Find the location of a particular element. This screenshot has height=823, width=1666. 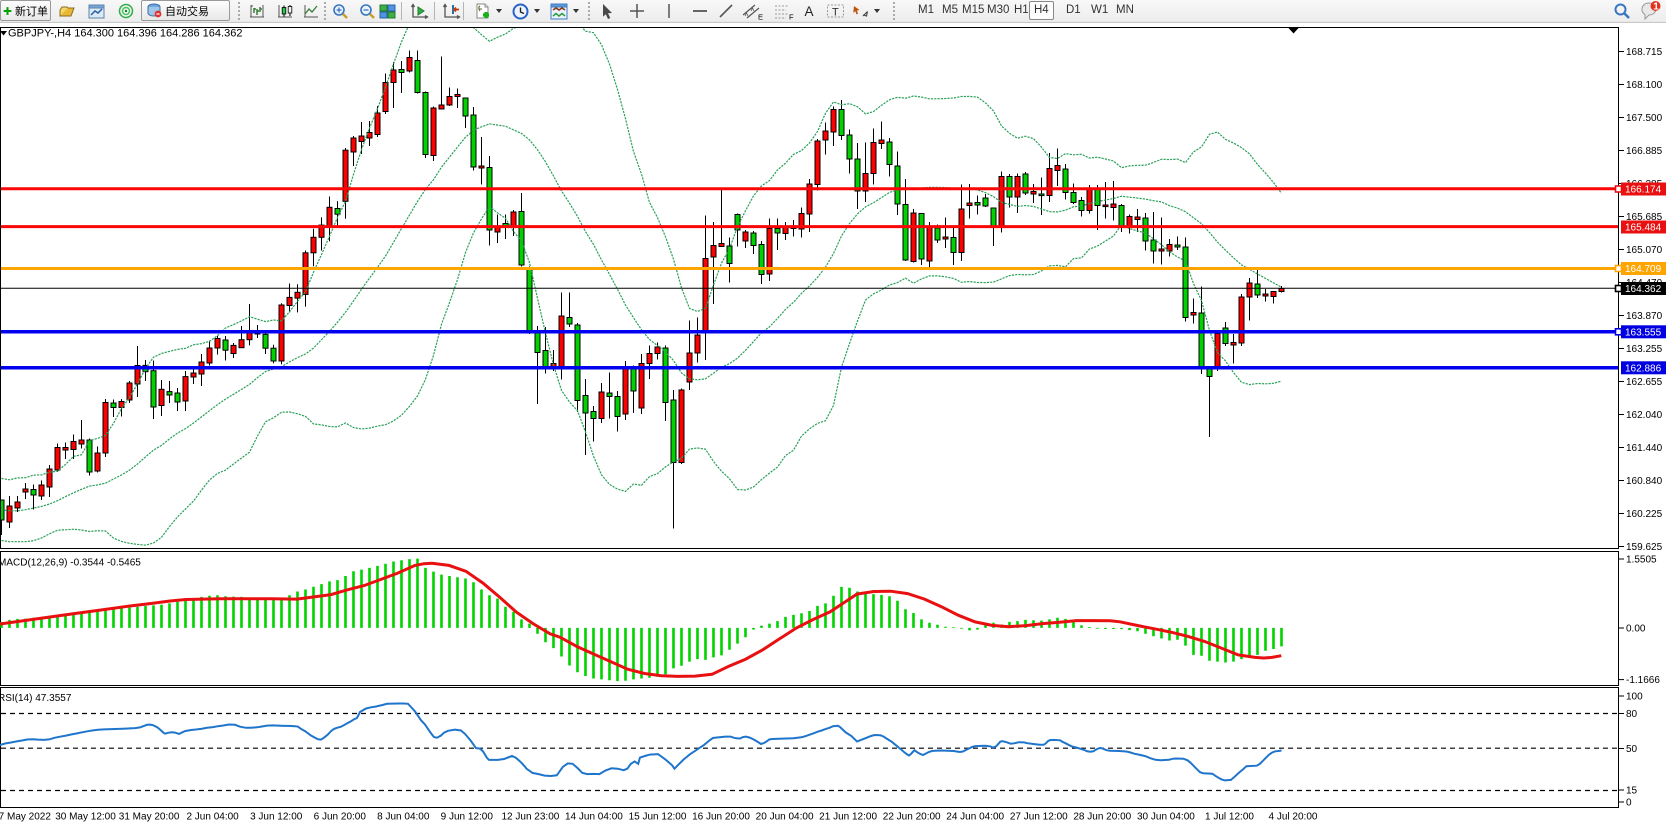

svg-text: RSI(14) 47.3557 is located at coordinates (36, 698).